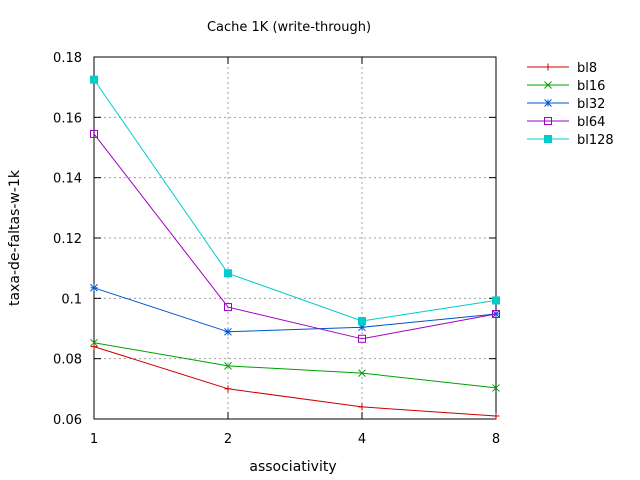  I want to click on legend-entry: bl8, so click(562, 68).